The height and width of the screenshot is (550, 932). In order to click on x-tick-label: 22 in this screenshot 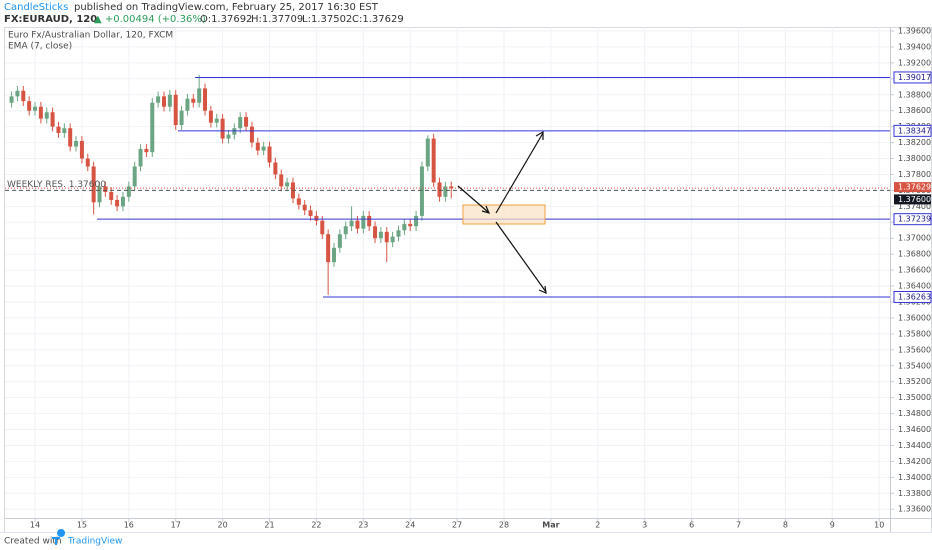, I will do `click(316, 525)`.